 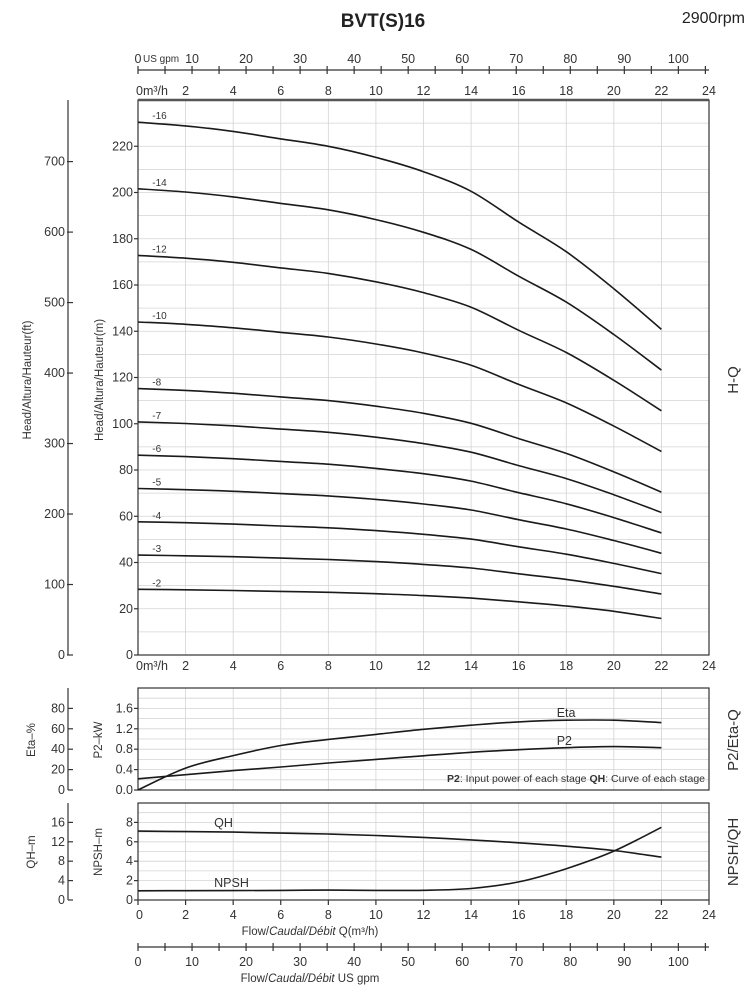 I want to click on hq-curve-label: -7, so click(x=156, y=416).